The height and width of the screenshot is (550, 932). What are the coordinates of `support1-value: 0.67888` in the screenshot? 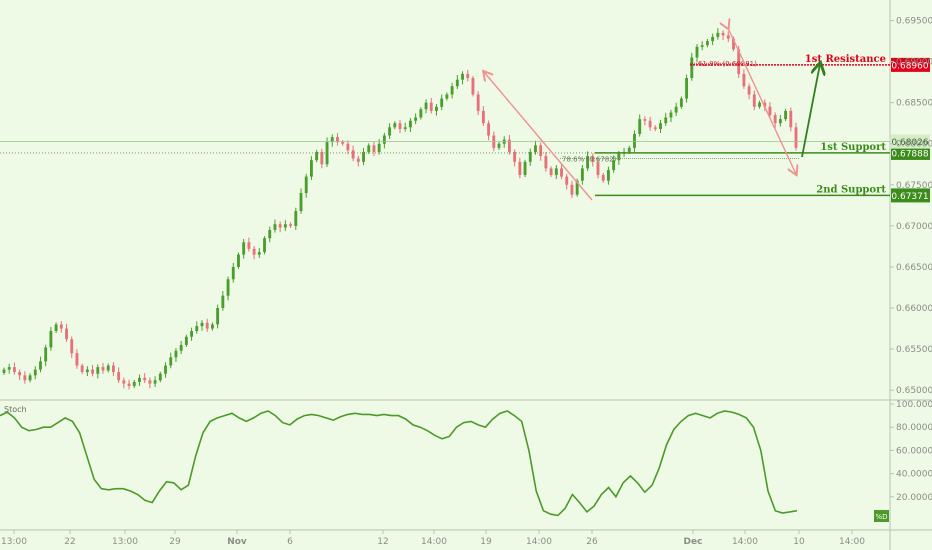 It's located at (909, 154).